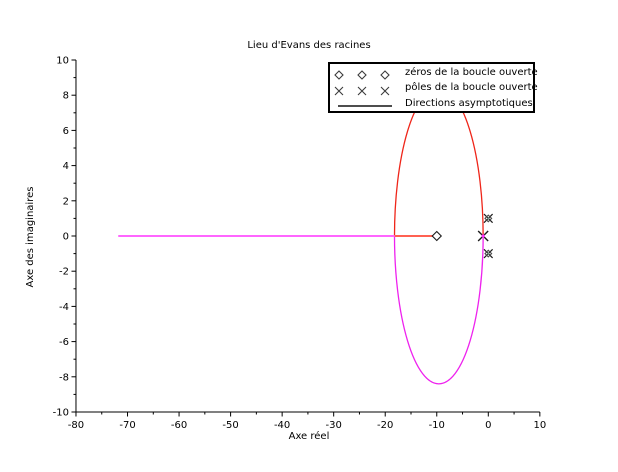 The width and height of the screenshot is (618, 472). I want to click on legend-label-asymptotes: Directions asymptotiques, so click(469, 103).